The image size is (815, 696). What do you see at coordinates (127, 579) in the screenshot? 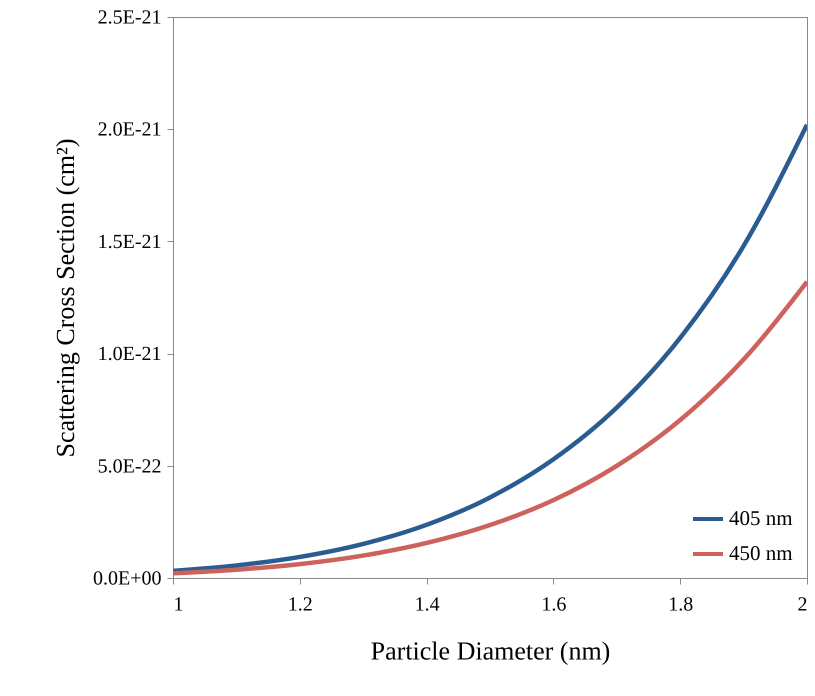
I see `y-tick-label: 0.0E+00` at bounding box center [127, 579].